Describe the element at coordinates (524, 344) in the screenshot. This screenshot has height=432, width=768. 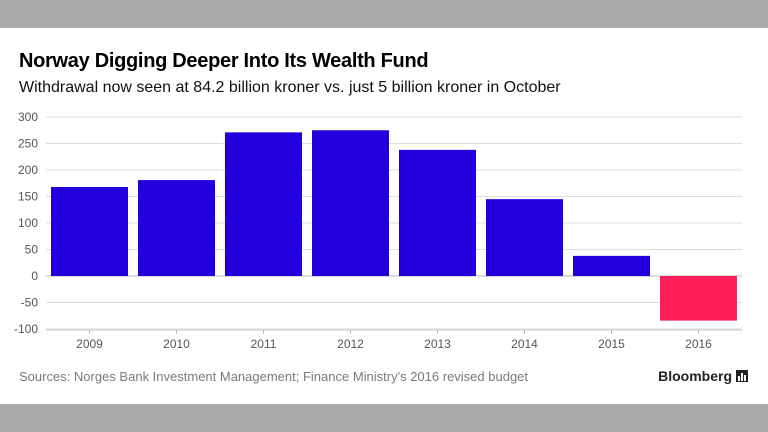
I see `x-tick-label: 2014` at that location.